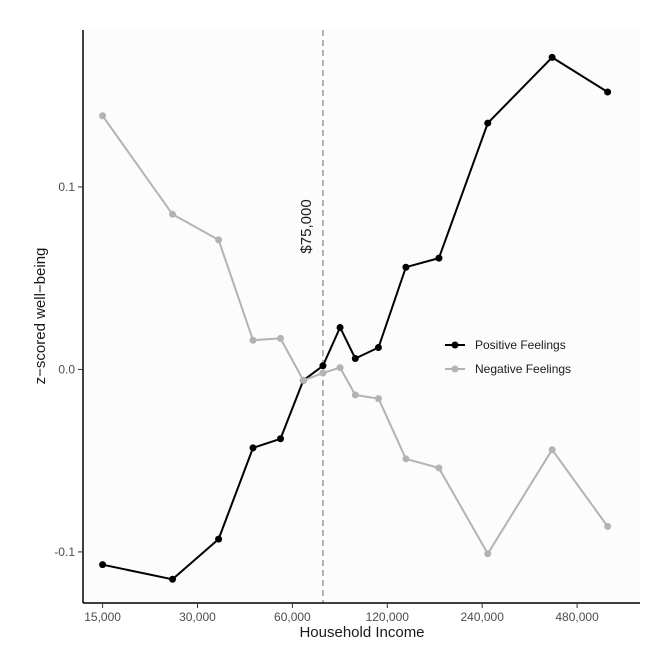 The height and width of the screenshot is (650, 664). What do you see at coordinates (455, 369) in the screenshot?
I see `legend-negative-feelings-marker` at bounding box center [455, 369].